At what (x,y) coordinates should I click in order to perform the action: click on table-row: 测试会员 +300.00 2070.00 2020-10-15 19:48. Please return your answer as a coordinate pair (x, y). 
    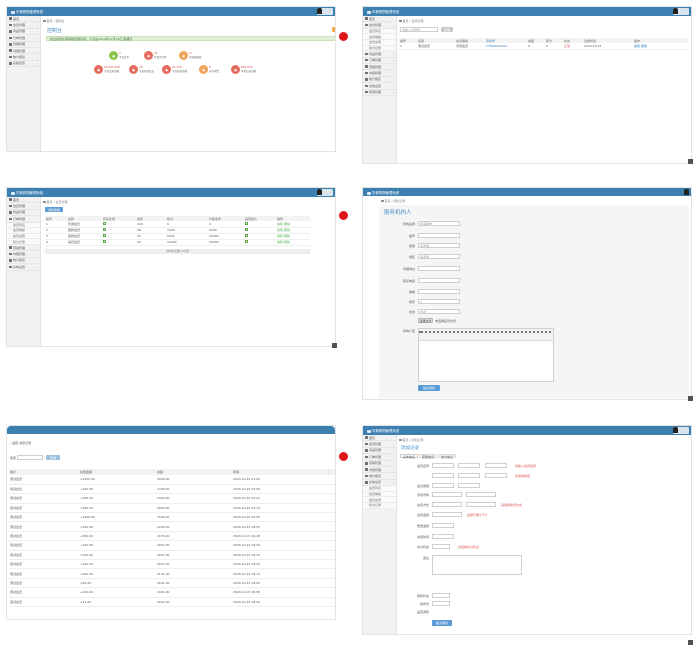
    Looking at the image, I should click on (172, 536).